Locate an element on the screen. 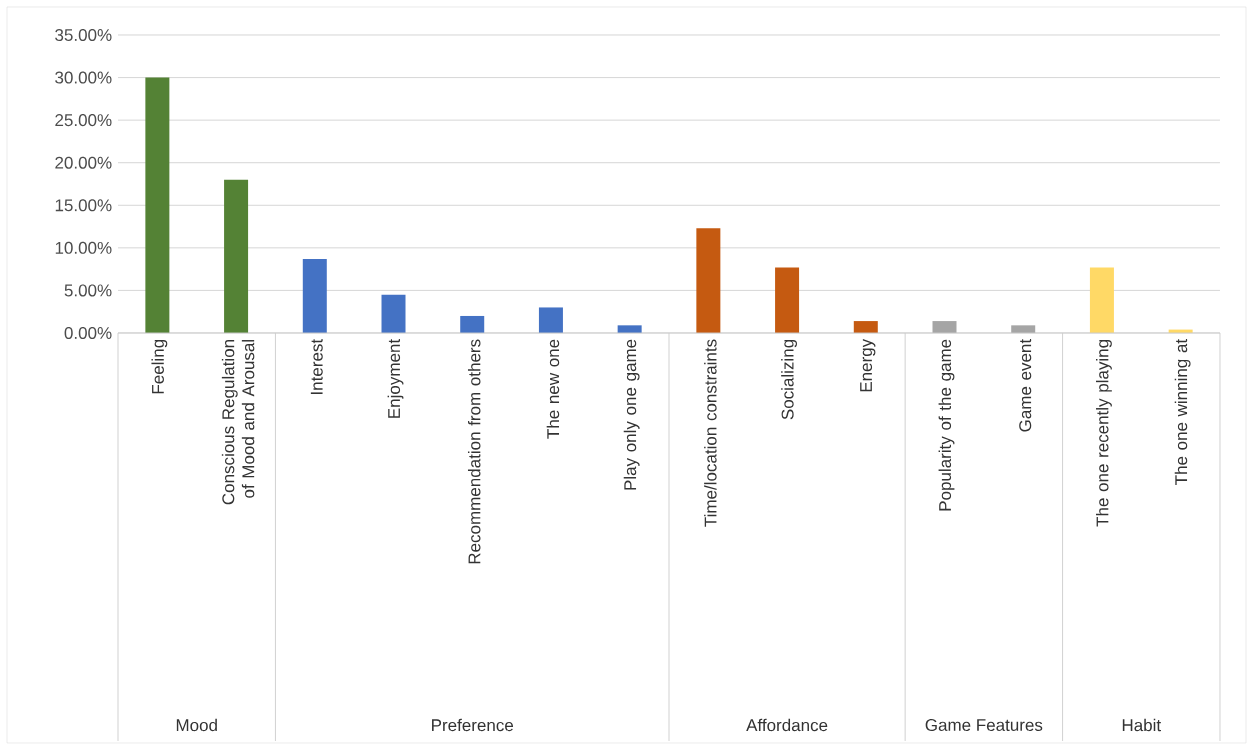 The height and width of the screenshot is (752, 1253). x-tick-label: The new one is located at coordinates (553, 389).